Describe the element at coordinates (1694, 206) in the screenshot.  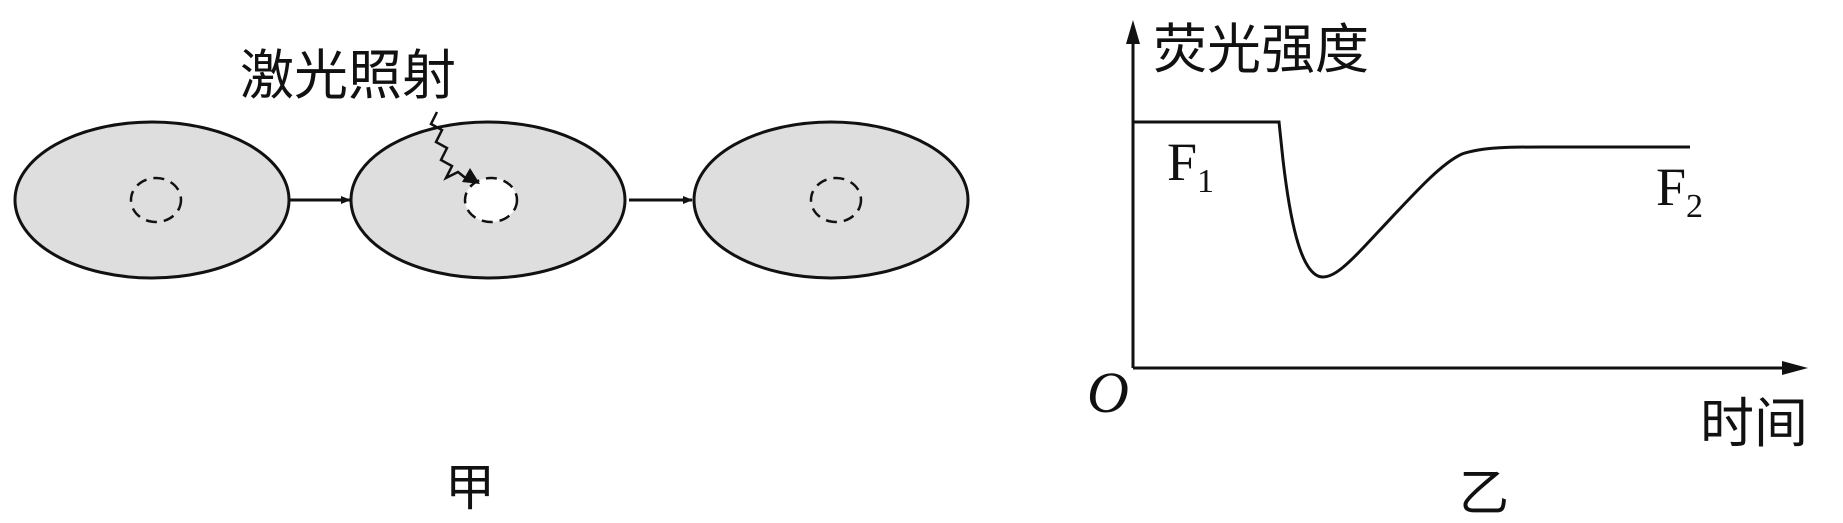
I see `f2-subscript: 2` at that location.